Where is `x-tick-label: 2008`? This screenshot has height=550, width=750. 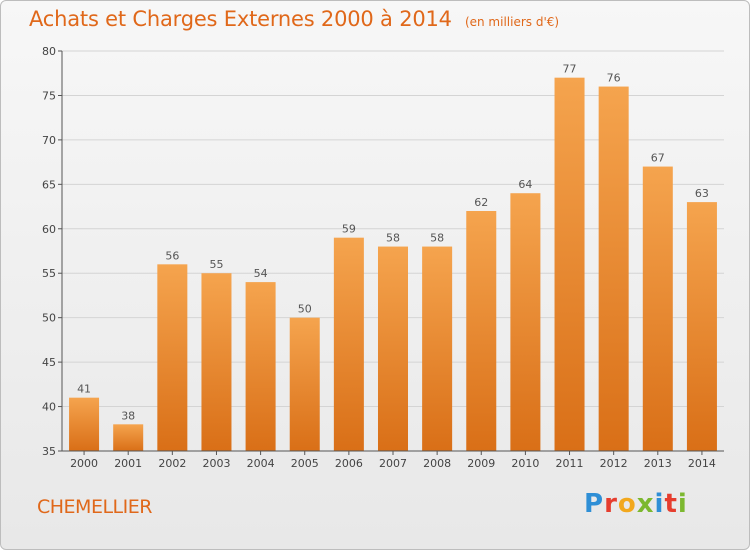 x-tick-label: 2008 is located at coordinates (437, 463).